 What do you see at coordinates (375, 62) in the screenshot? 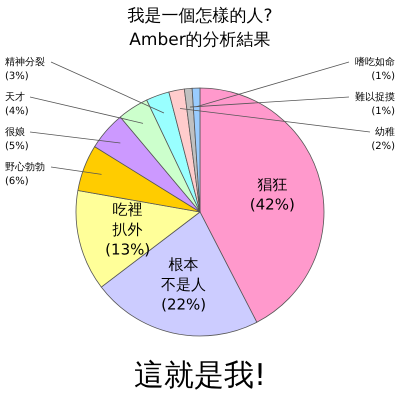
I see `slice-label: 嗜吃如命` at bounding box center [375, 62].